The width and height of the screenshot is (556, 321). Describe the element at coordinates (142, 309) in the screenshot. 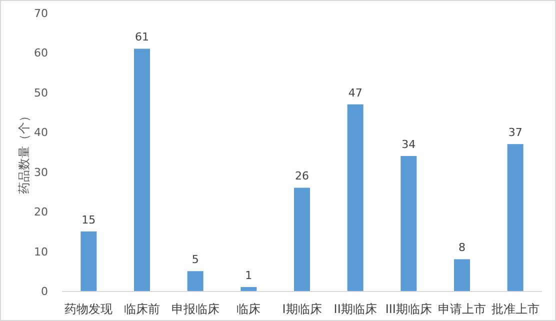

I see `x-tick-label: 临床前` at that location.